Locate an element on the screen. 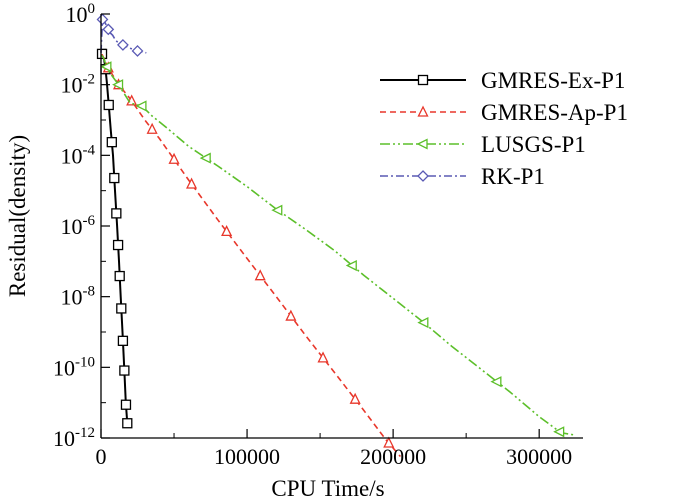 The width and height of the screenshot is (700, 503). legend-marker-gmres-ap-p1 is located at coordinates (423, 111).